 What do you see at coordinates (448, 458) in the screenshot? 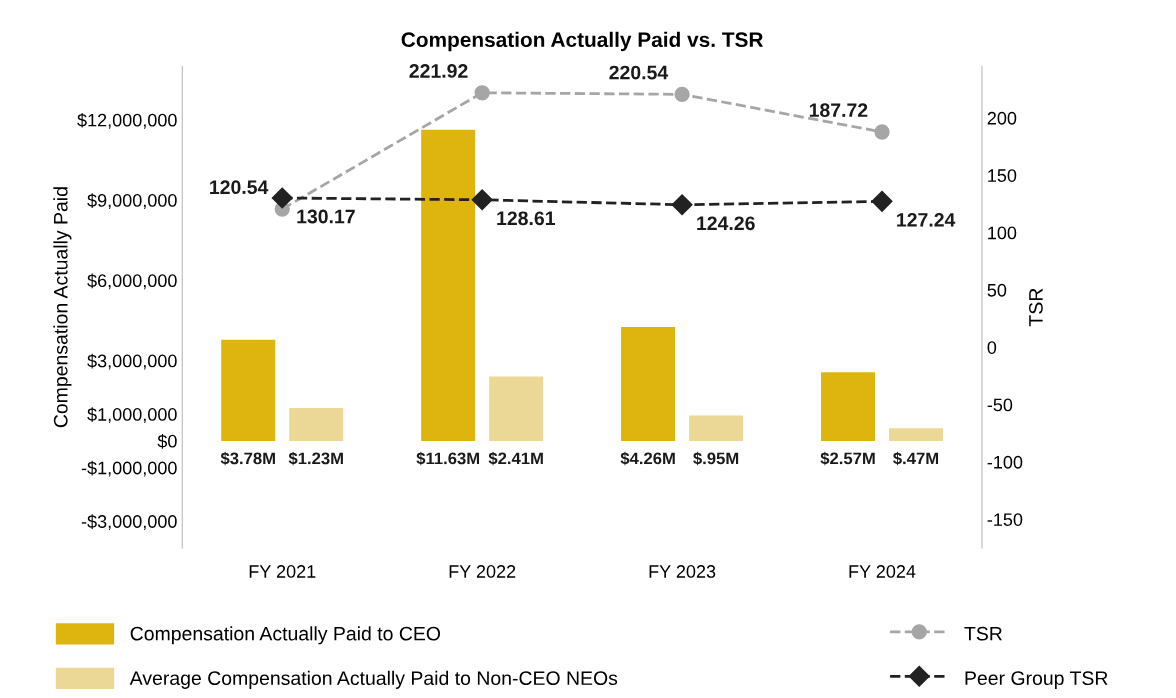
I see `data-label: $11.63M` at bounding box center [448, 458].